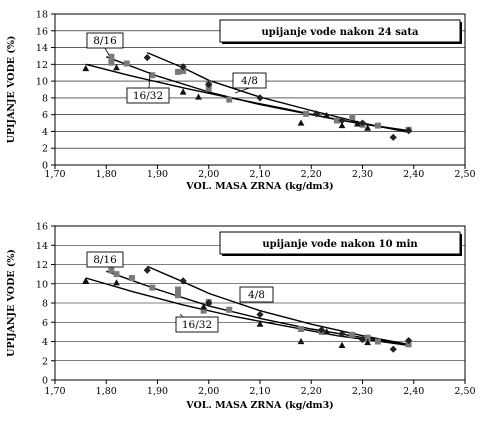 This screenshot has height=425, width=485. Describe the element at coordinates (45, 115) in the screenshot. I see `y-tick-label: 6` at that location.